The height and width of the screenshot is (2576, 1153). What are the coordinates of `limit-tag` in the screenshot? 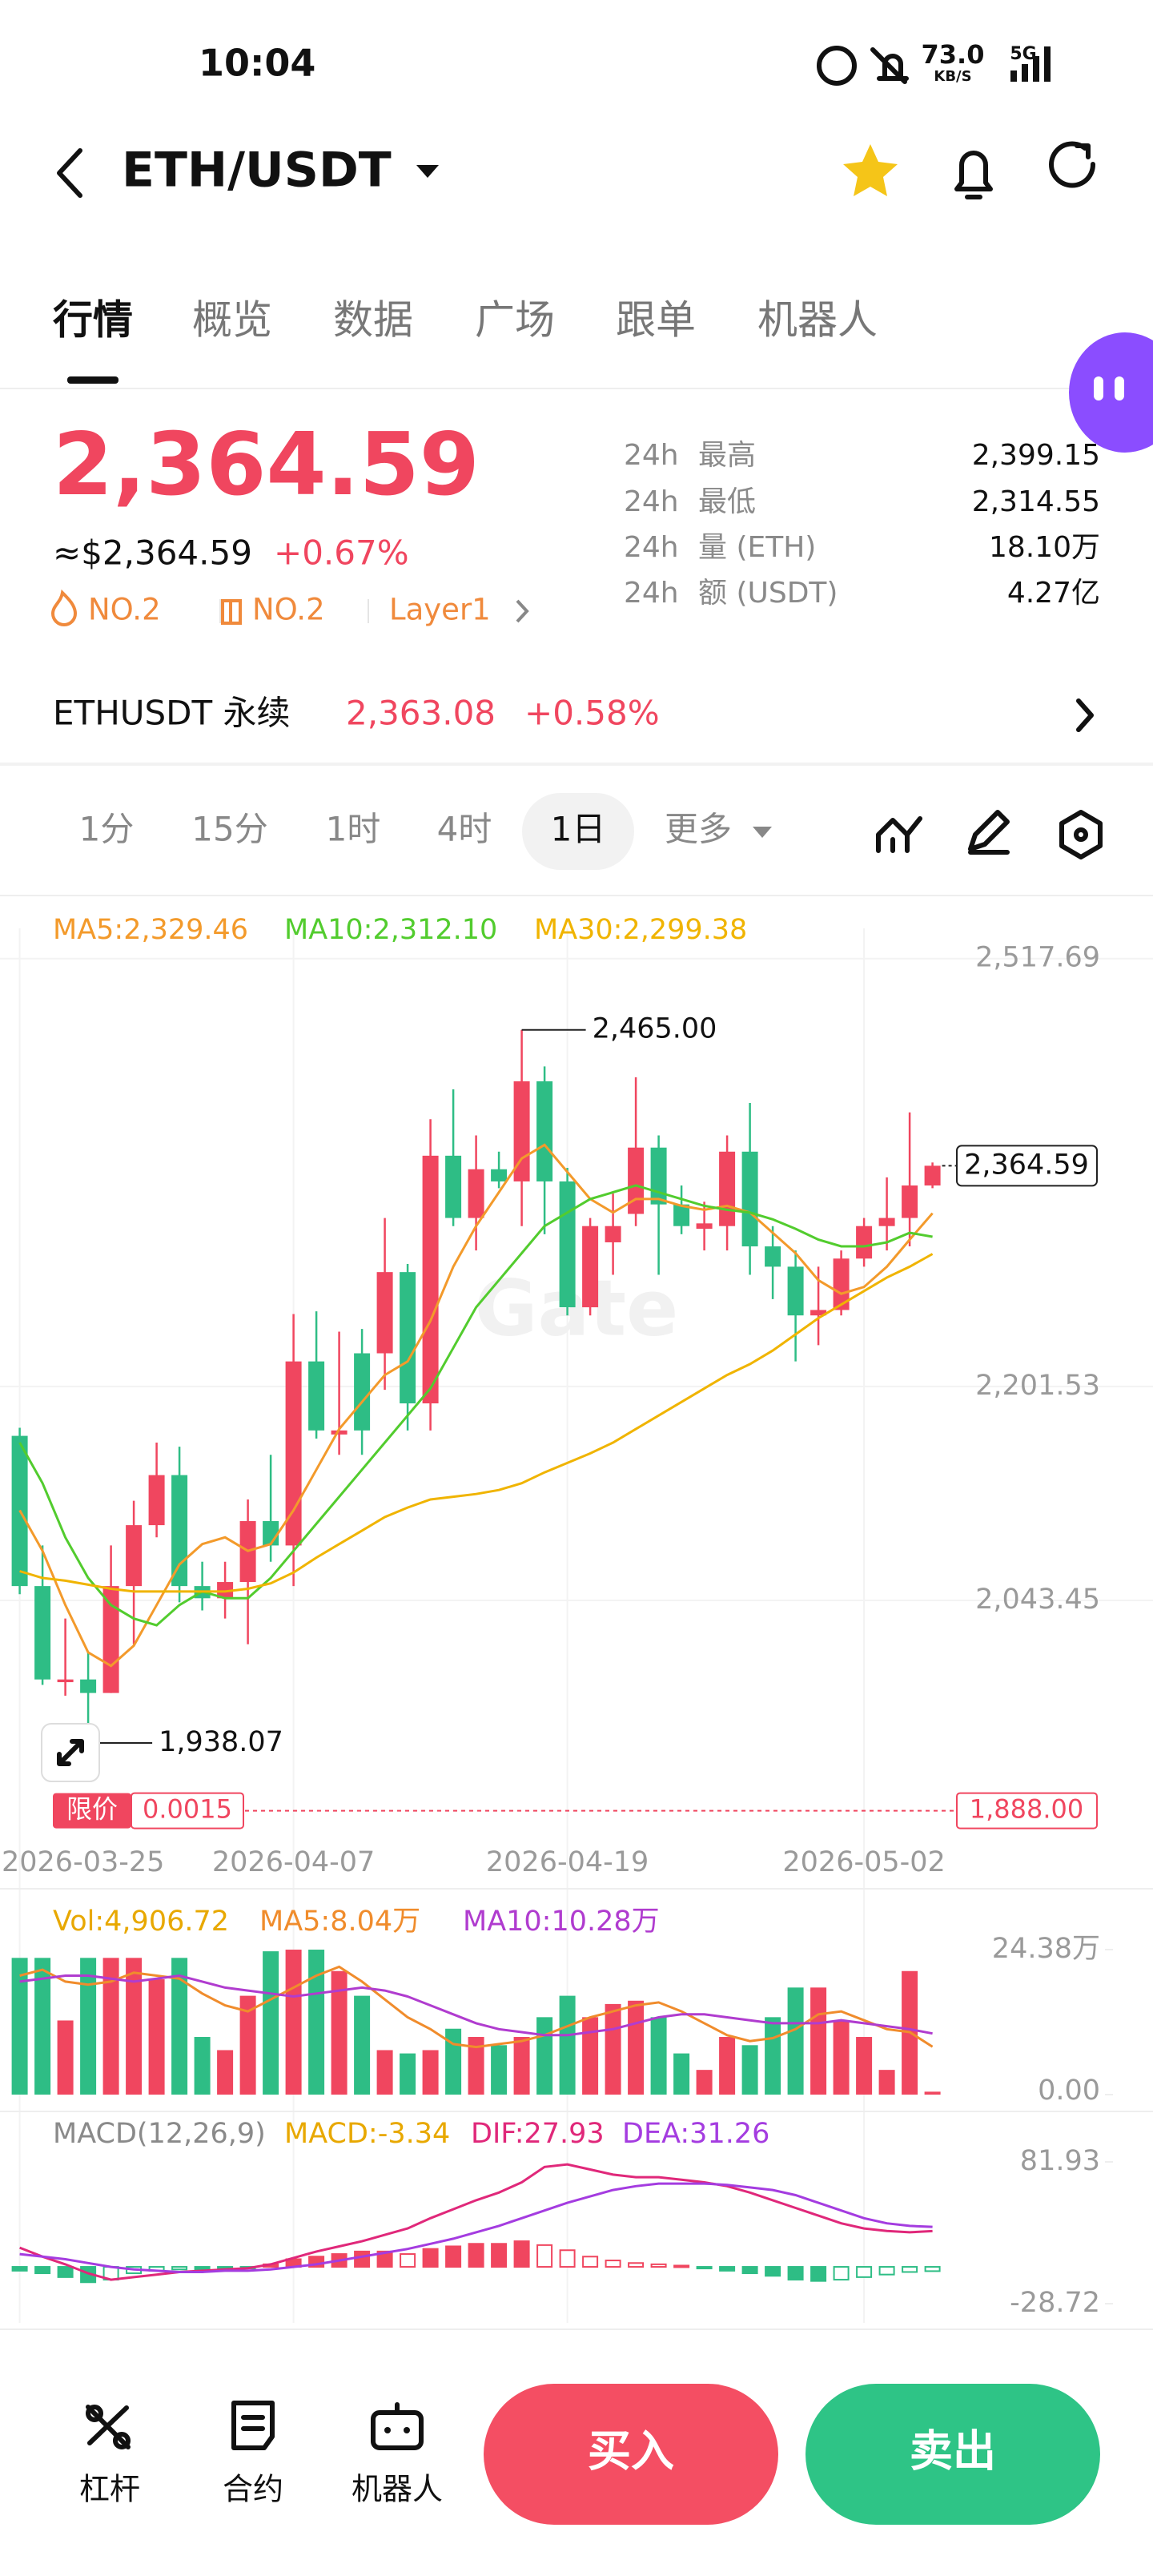 It's located at (92, 1811).